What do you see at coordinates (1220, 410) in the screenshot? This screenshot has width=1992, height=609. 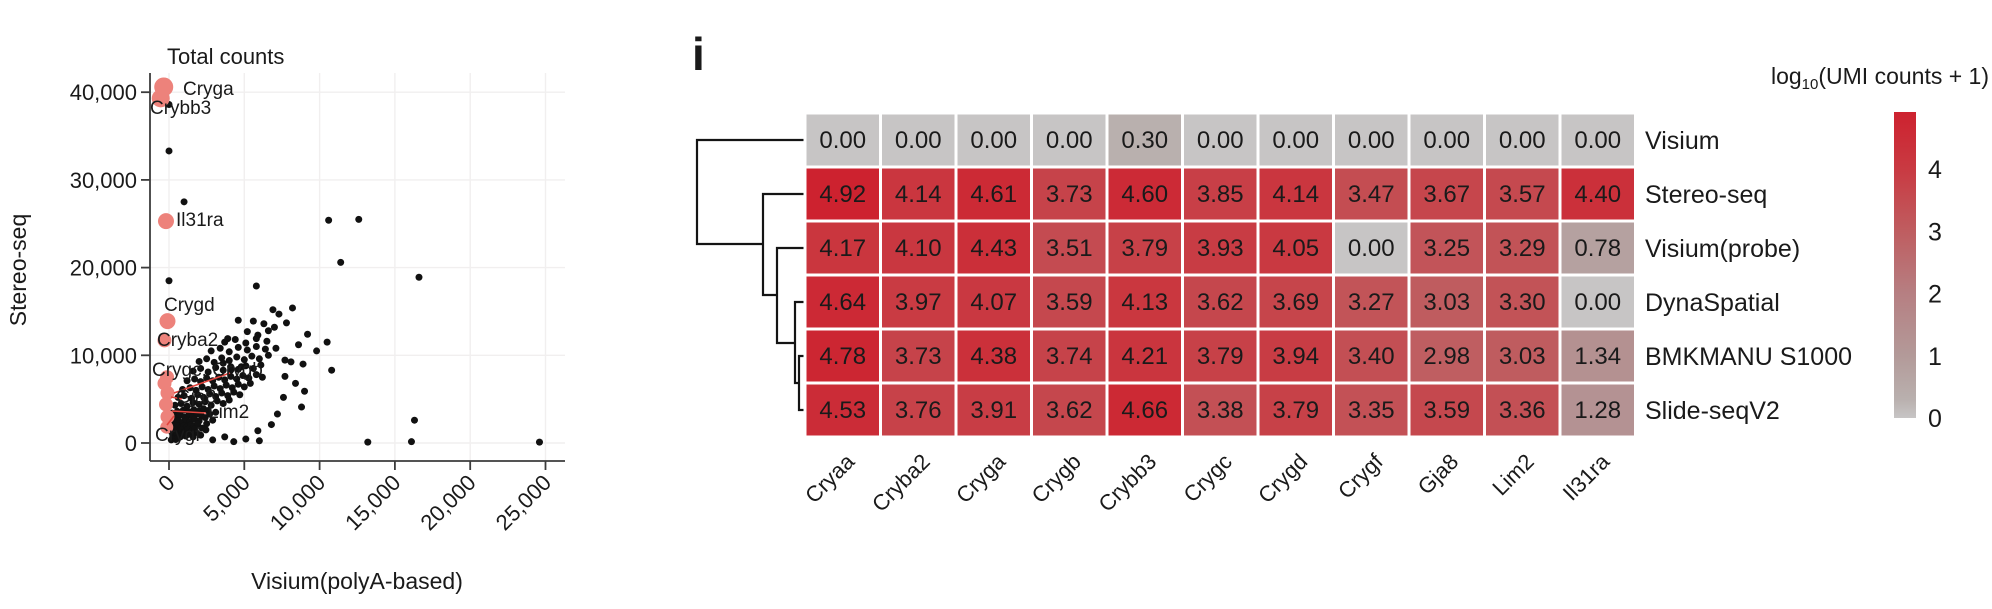 I see `heatmap-cell-value: 3.38` at bounding box center [1220, 410].